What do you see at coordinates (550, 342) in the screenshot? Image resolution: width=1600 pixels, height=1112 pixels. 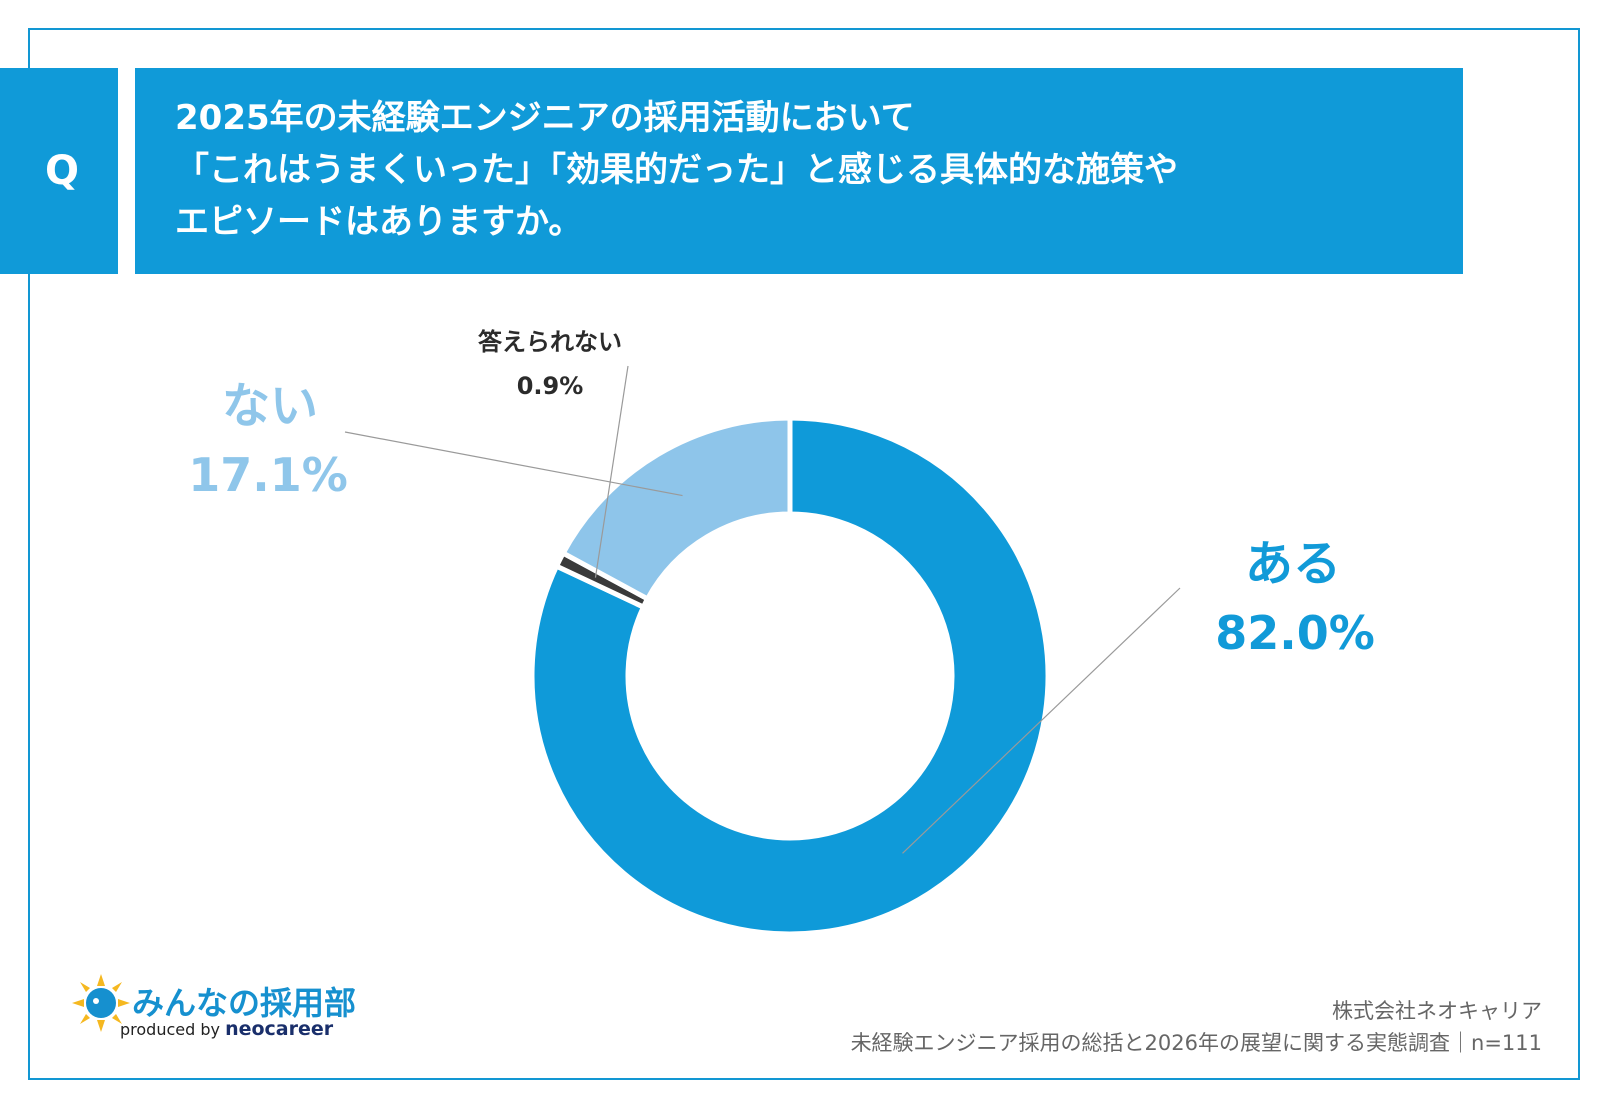 I see `label-dontknow-category: 答えられない` at bounding box center [550, 342].